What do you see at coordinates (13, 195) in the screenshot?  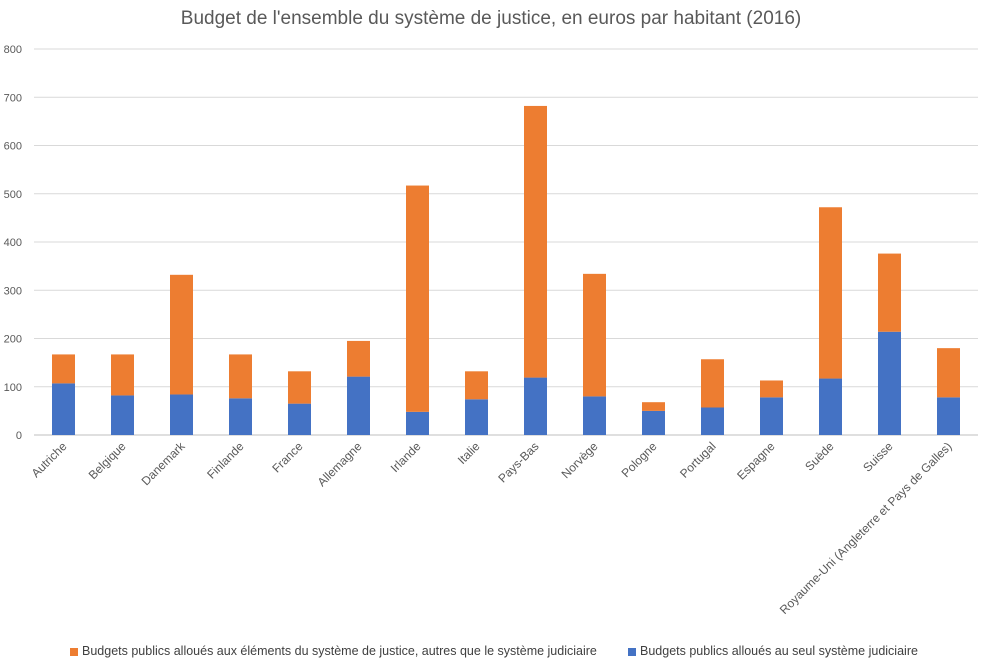 I see `y-tick-label: 500` at bounding box center [13, 195].